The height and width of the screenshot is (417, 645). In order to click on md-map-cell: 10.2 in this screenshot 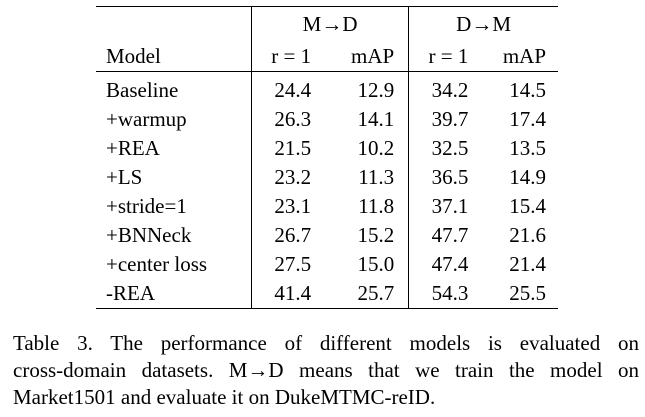, I will do `click(364, 148)`.